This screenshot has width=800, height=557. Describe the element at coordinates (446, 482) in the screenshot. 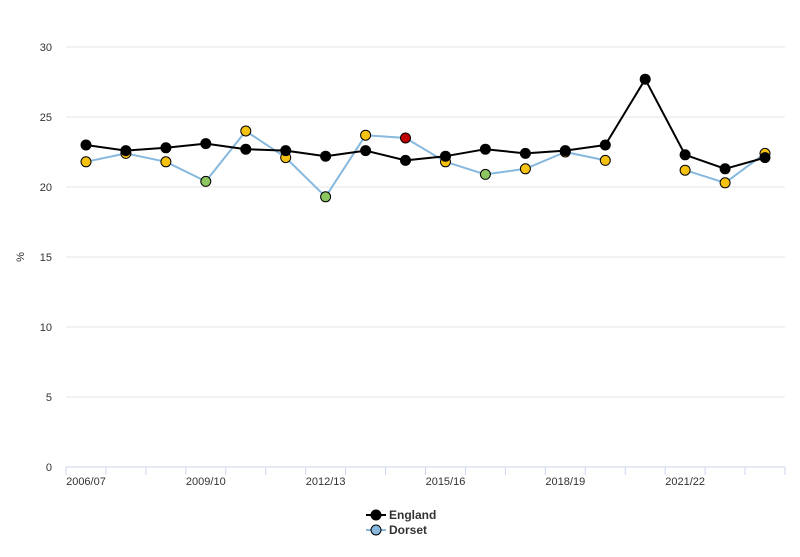

I see `x-tick-label: 2015/16` at that location.